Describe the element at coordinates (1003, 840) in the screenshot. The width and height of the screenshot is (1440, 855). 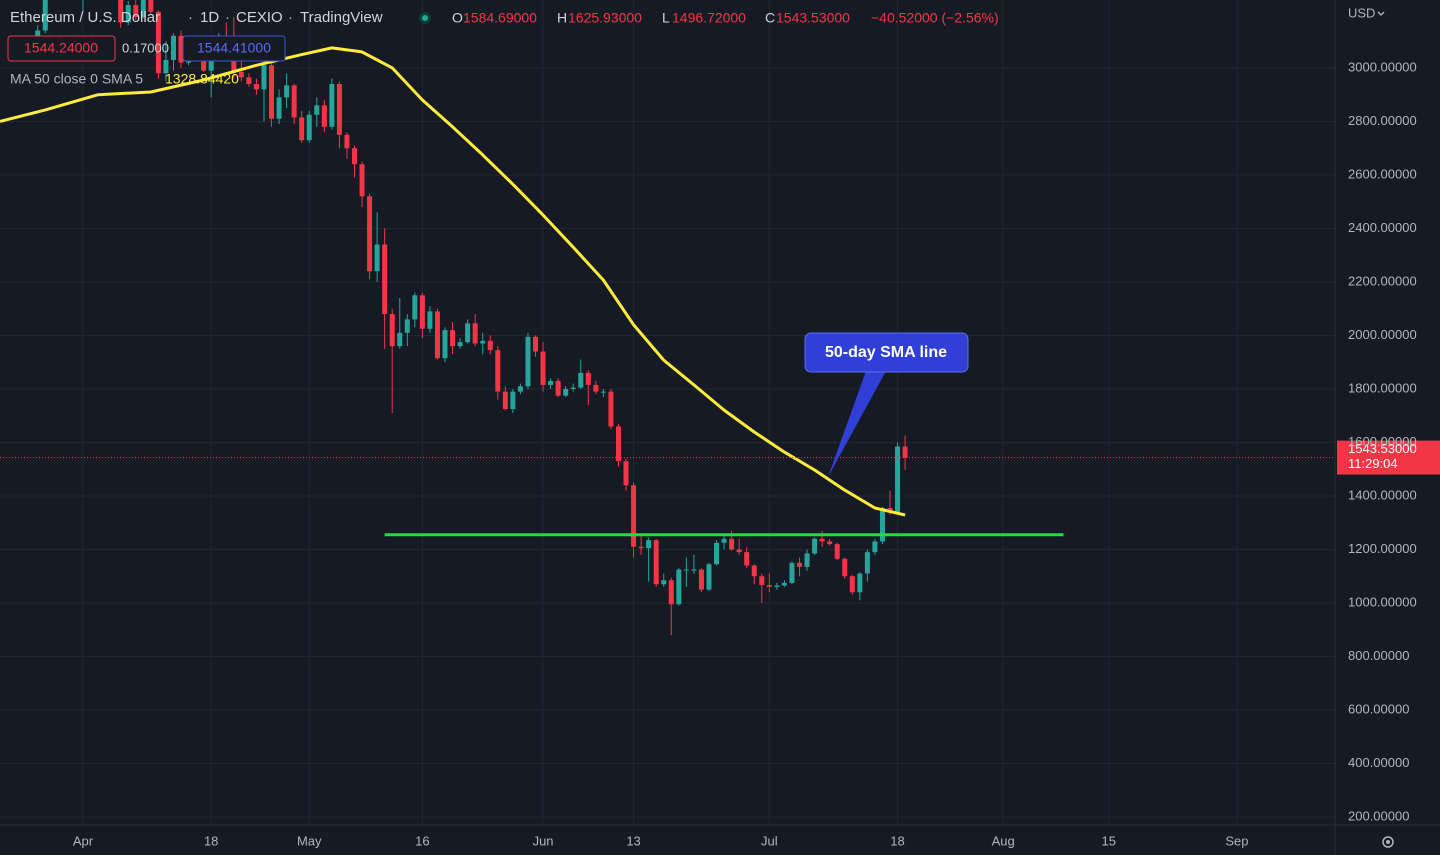
I see `x-tick-label: Aug` at that location.